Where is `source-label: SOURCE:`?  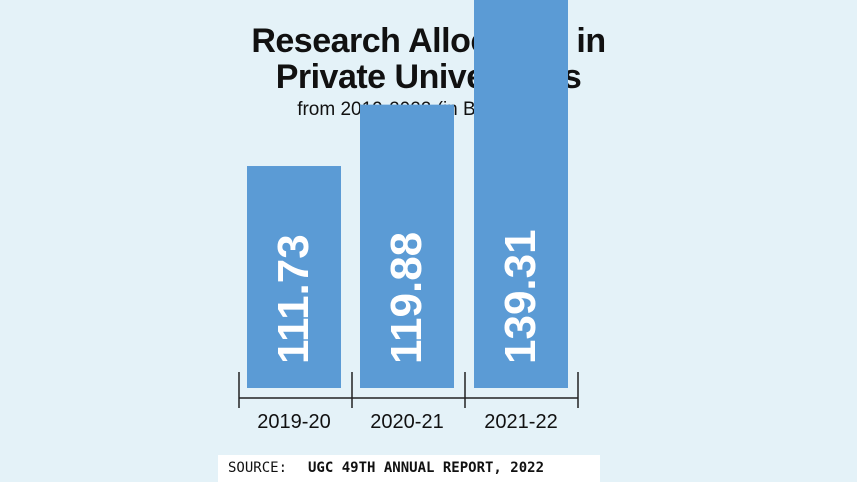 source-label: SOURCE: is located at coordinates (258, 468).